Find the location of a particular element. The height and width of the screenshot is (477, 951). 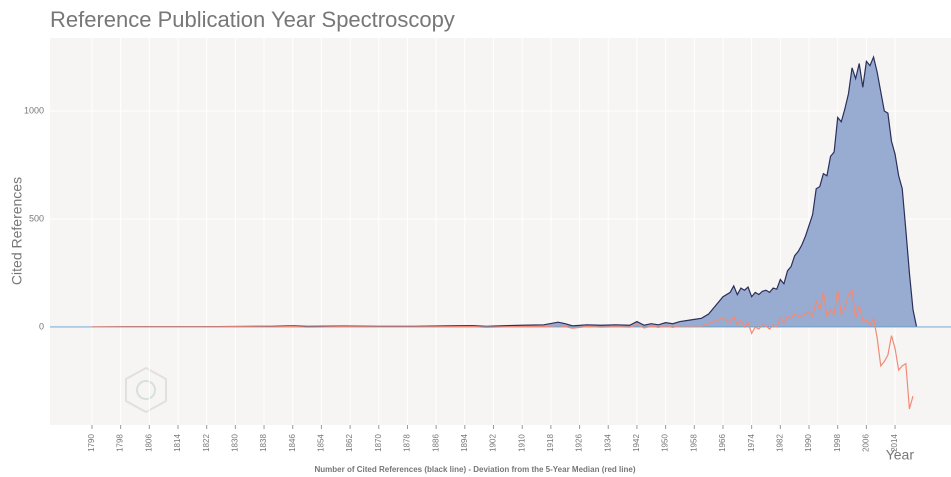

x-axis-label: Year is located at coordinates (900, 455).